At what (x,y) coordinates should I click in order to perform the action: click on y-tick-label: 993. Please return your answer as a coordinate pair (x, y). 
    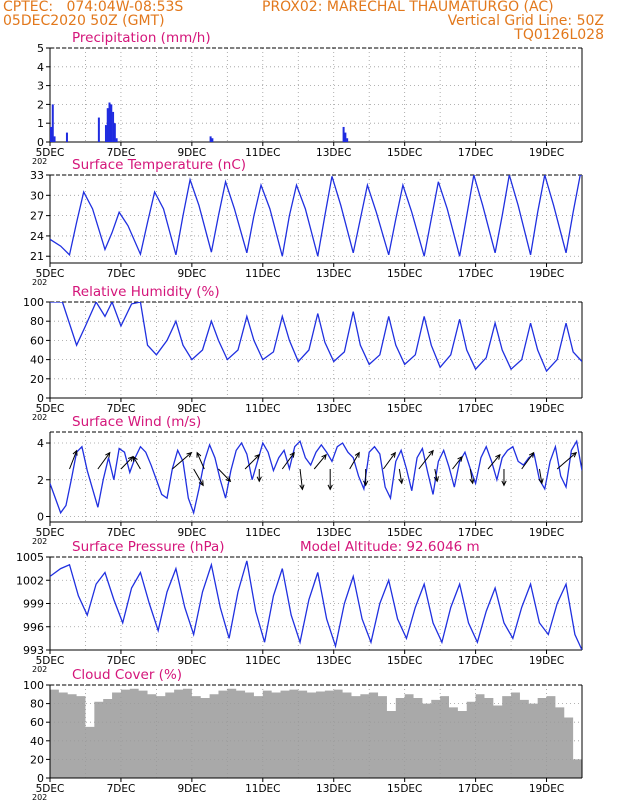
    Looking at the image, I should click on (33, 650).